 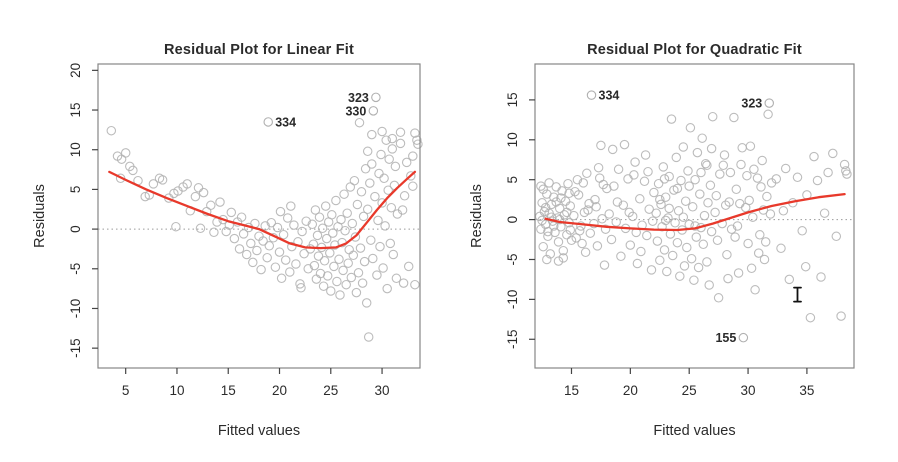 What do you see at coordinates (806, 390) in the screenshot?
I see `x-tick-label: 35` at bounding box center [806, 390].